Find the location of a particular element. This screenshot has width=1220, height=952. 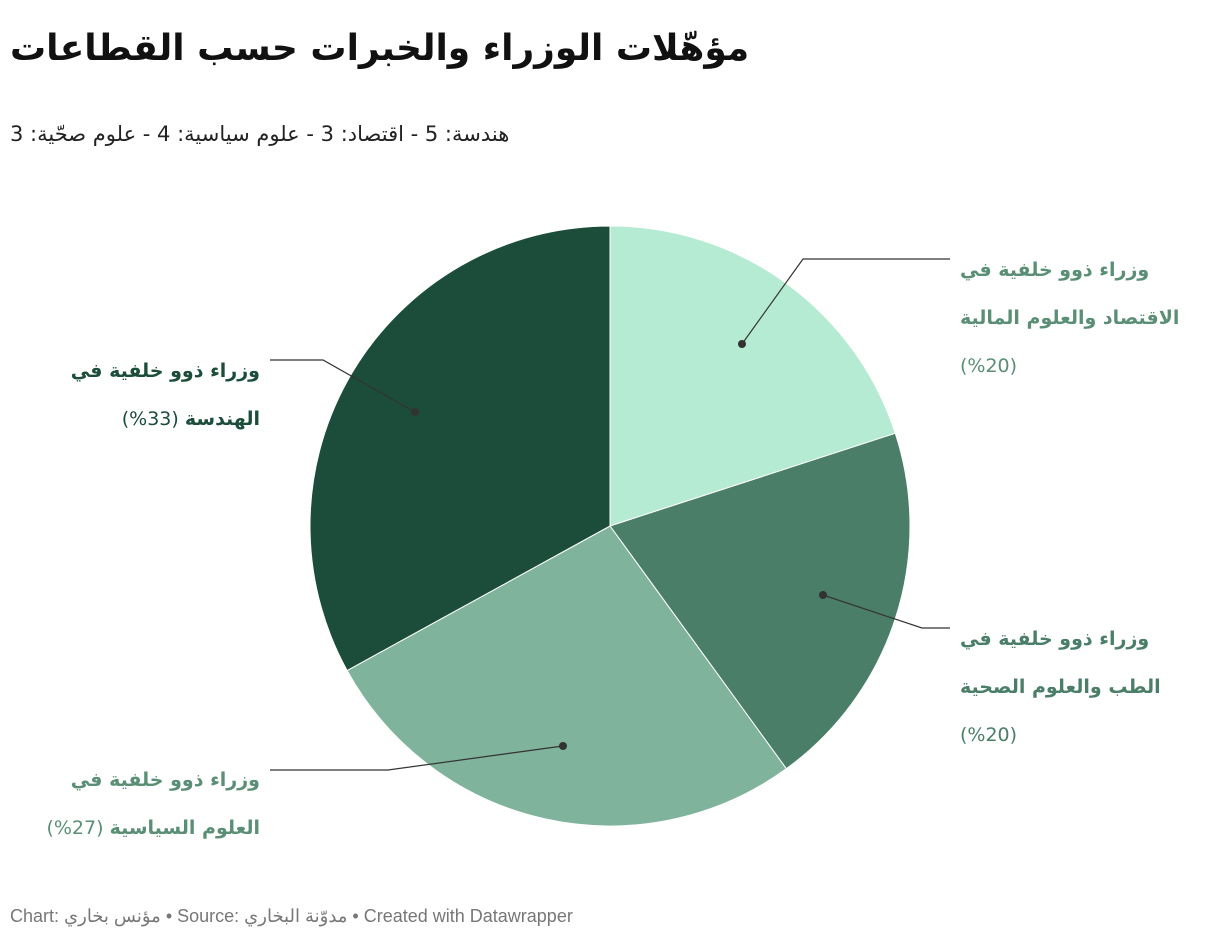

chart-title: مؤهّلات الوزراء والخبرات حسب القطاعات is located at coordinates (380, 48).